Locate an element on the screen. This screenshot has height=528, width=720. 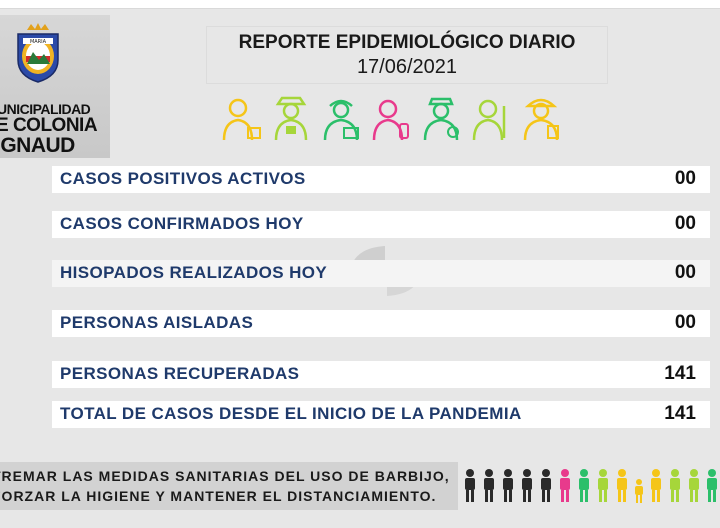
stat-row-casos-positivos: CASOS POSITIVOS ACTIVOS 00 is located at coordinates (381, 179).